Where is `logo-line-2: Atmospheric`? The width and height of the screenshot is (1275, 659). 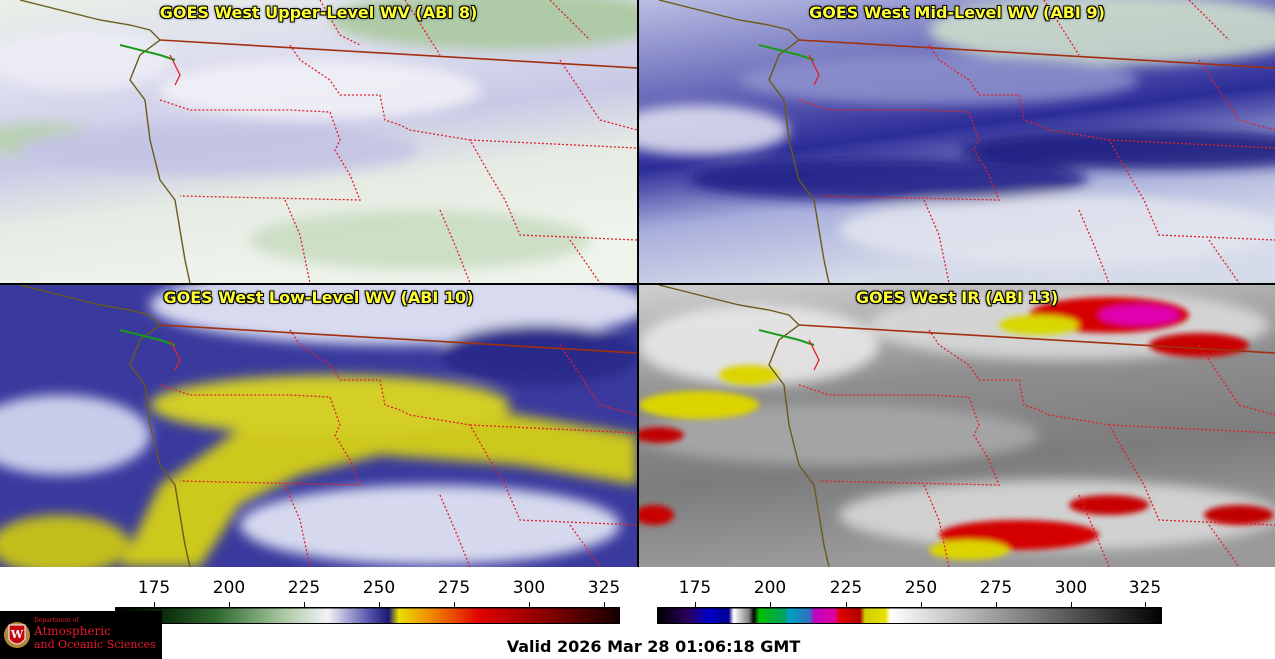 logo-line-2: Atmospheric is located at coordinates (72, 631).